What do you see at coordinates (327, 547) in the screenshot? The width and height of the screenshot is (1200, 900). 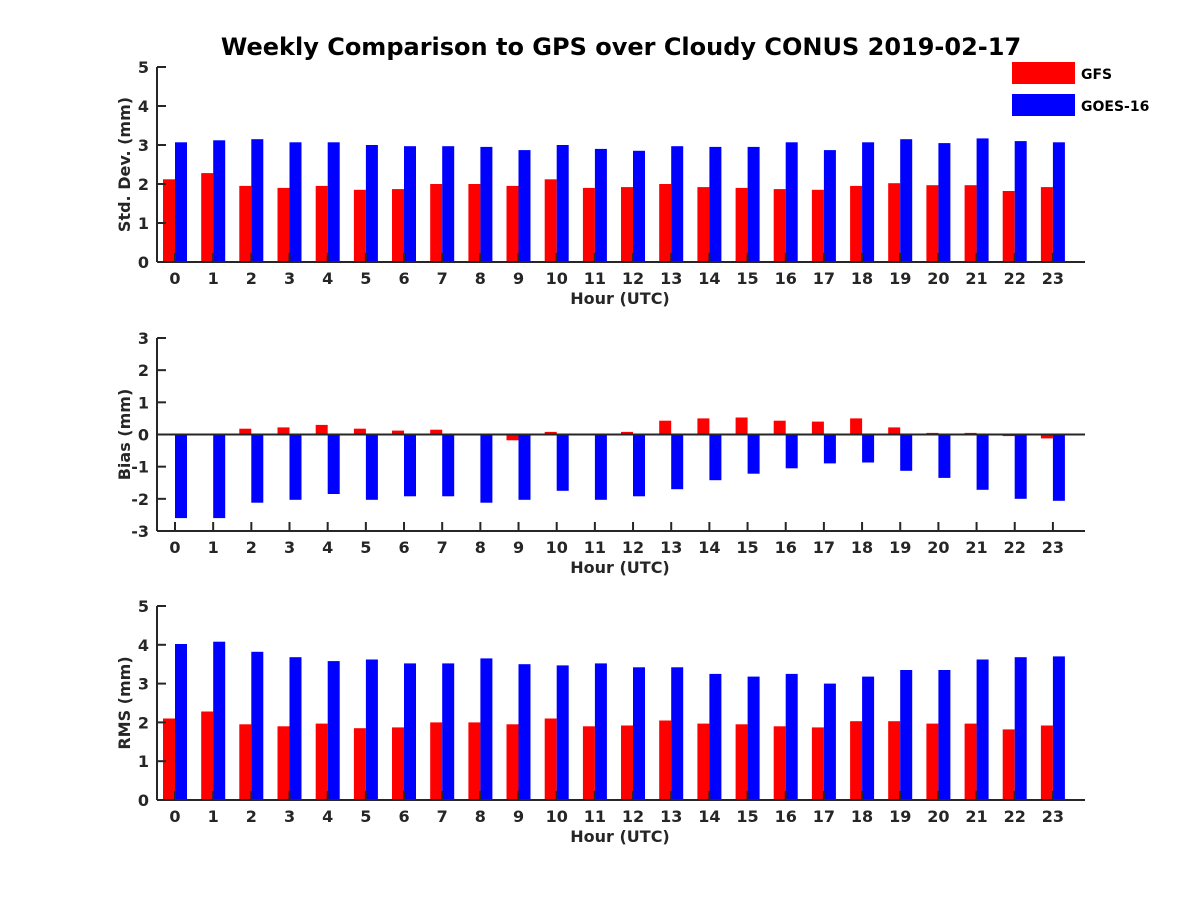 I see `x-tick-label: 4` at bounding box center [327, 547].